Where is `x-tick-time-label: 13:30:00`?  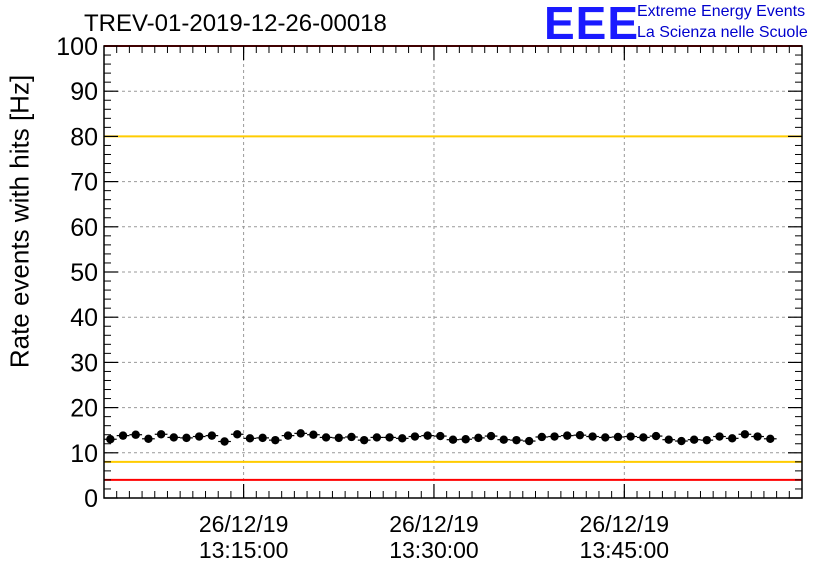 x-tick-time-label: 13:30:00 is located at coordinates (434, 550).